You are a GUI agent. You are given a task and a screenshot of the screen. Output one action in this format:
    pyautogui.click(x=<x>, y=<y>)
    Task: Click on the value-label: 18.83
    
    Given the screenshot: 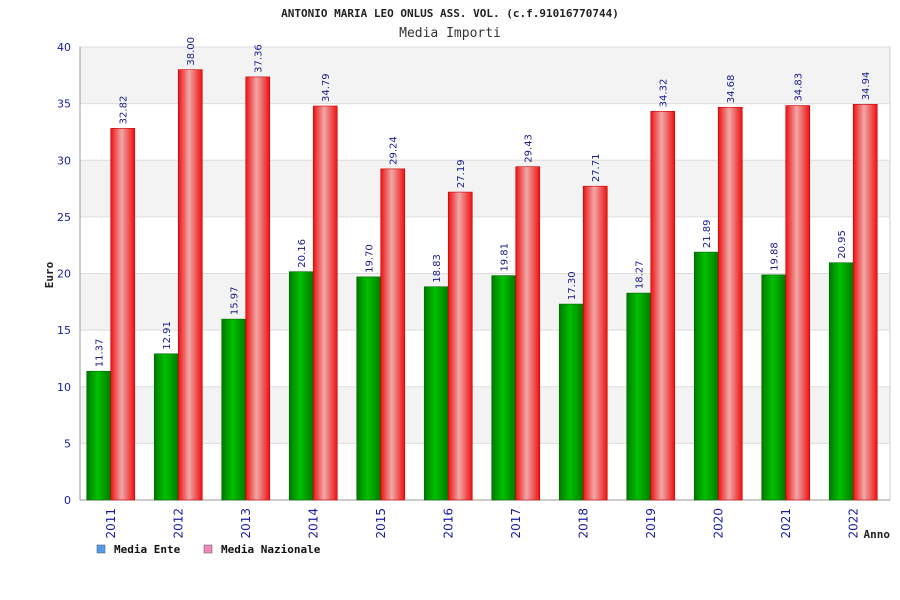 What is the action you would take?
    pyautogui.click(x=437, y=268)
    